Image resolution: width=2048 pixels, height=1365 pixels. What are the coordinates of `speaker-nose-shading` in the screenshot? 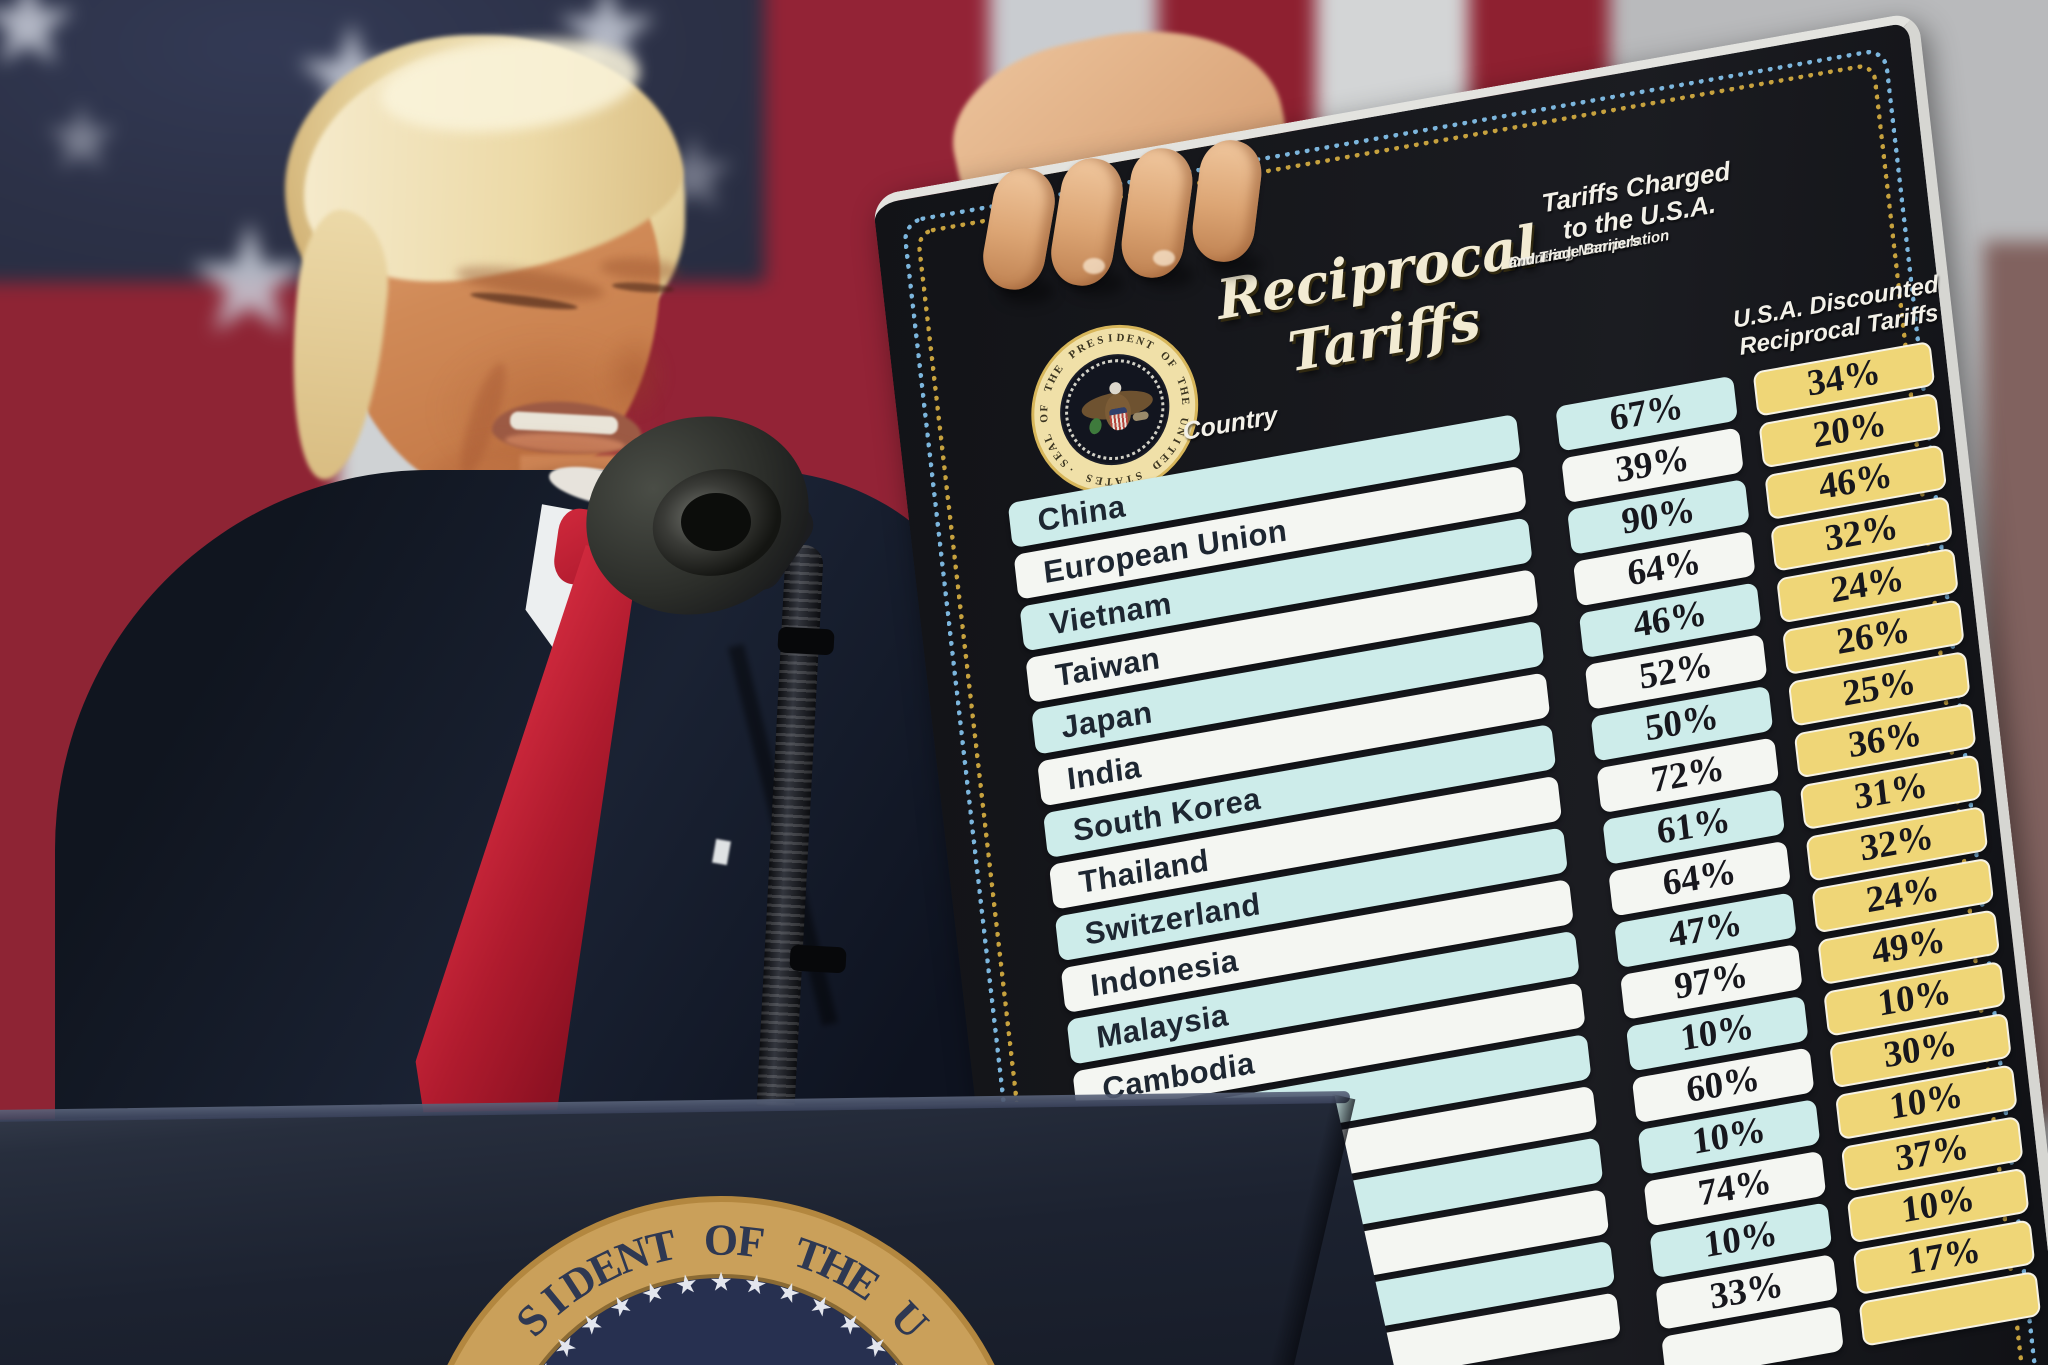 It's located at (635, 375).